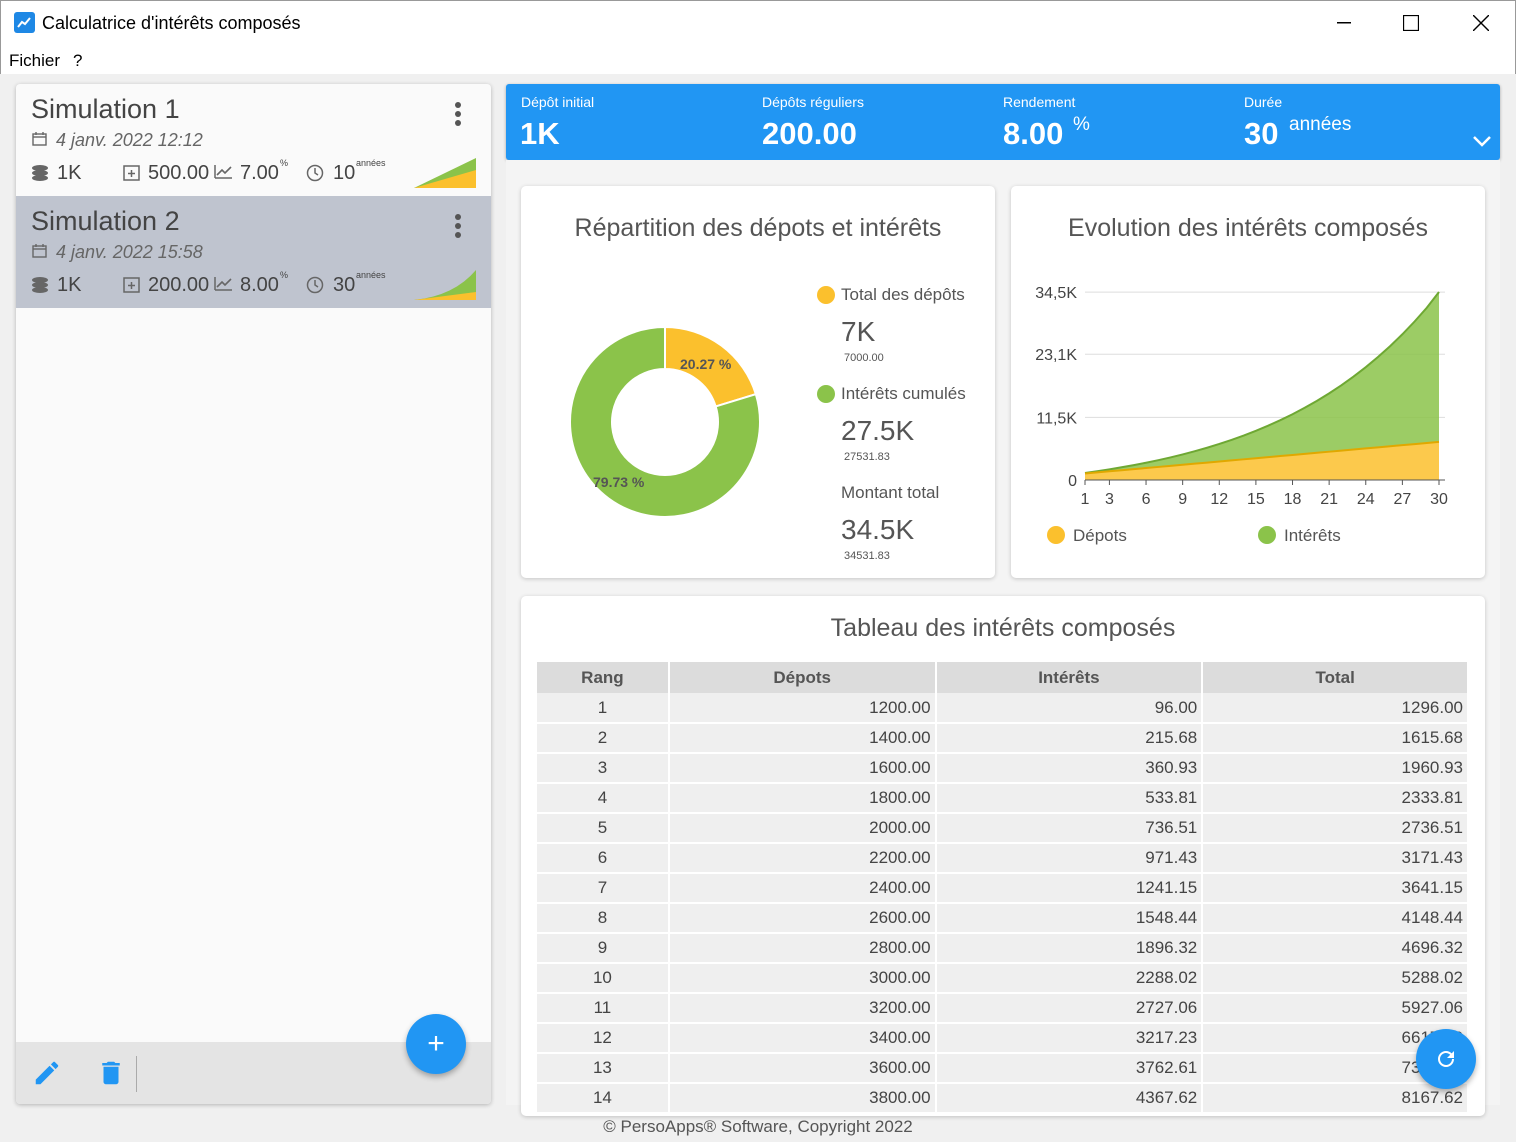  I want to click on table-row: 4 1800.00 533.81 2333.81, so click(1003, 798).